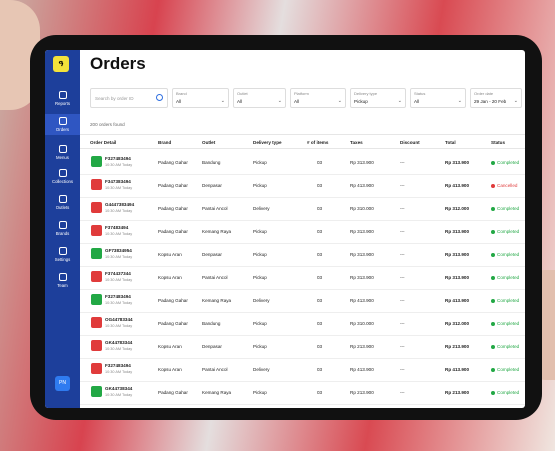 The width and height of the screenshot is (555, 451). Describe the element at coordinates (498, 142) in the screenshot. I see `column-header: Status` at that location.